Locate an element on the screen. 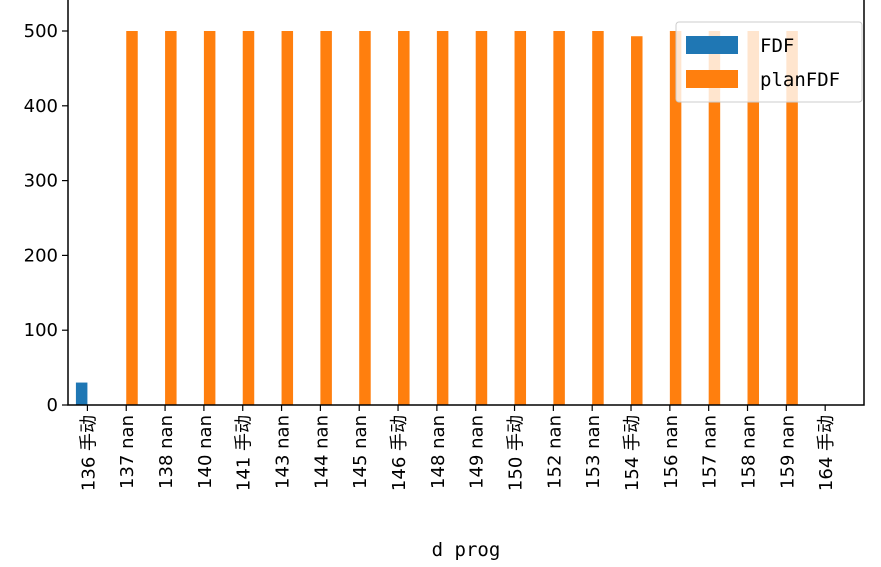 The width and height of the screenshot is (881, 567). x-tick-label: 140 nan is located at coordinates (205, 452).